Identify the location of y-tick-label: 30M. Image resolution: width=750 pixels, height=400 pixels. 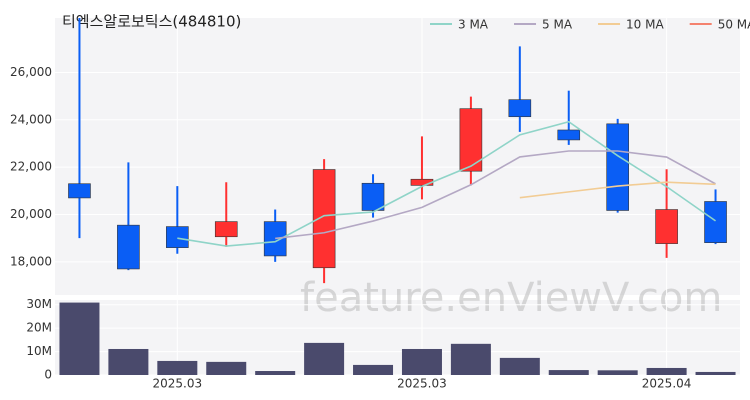
(39, 304).